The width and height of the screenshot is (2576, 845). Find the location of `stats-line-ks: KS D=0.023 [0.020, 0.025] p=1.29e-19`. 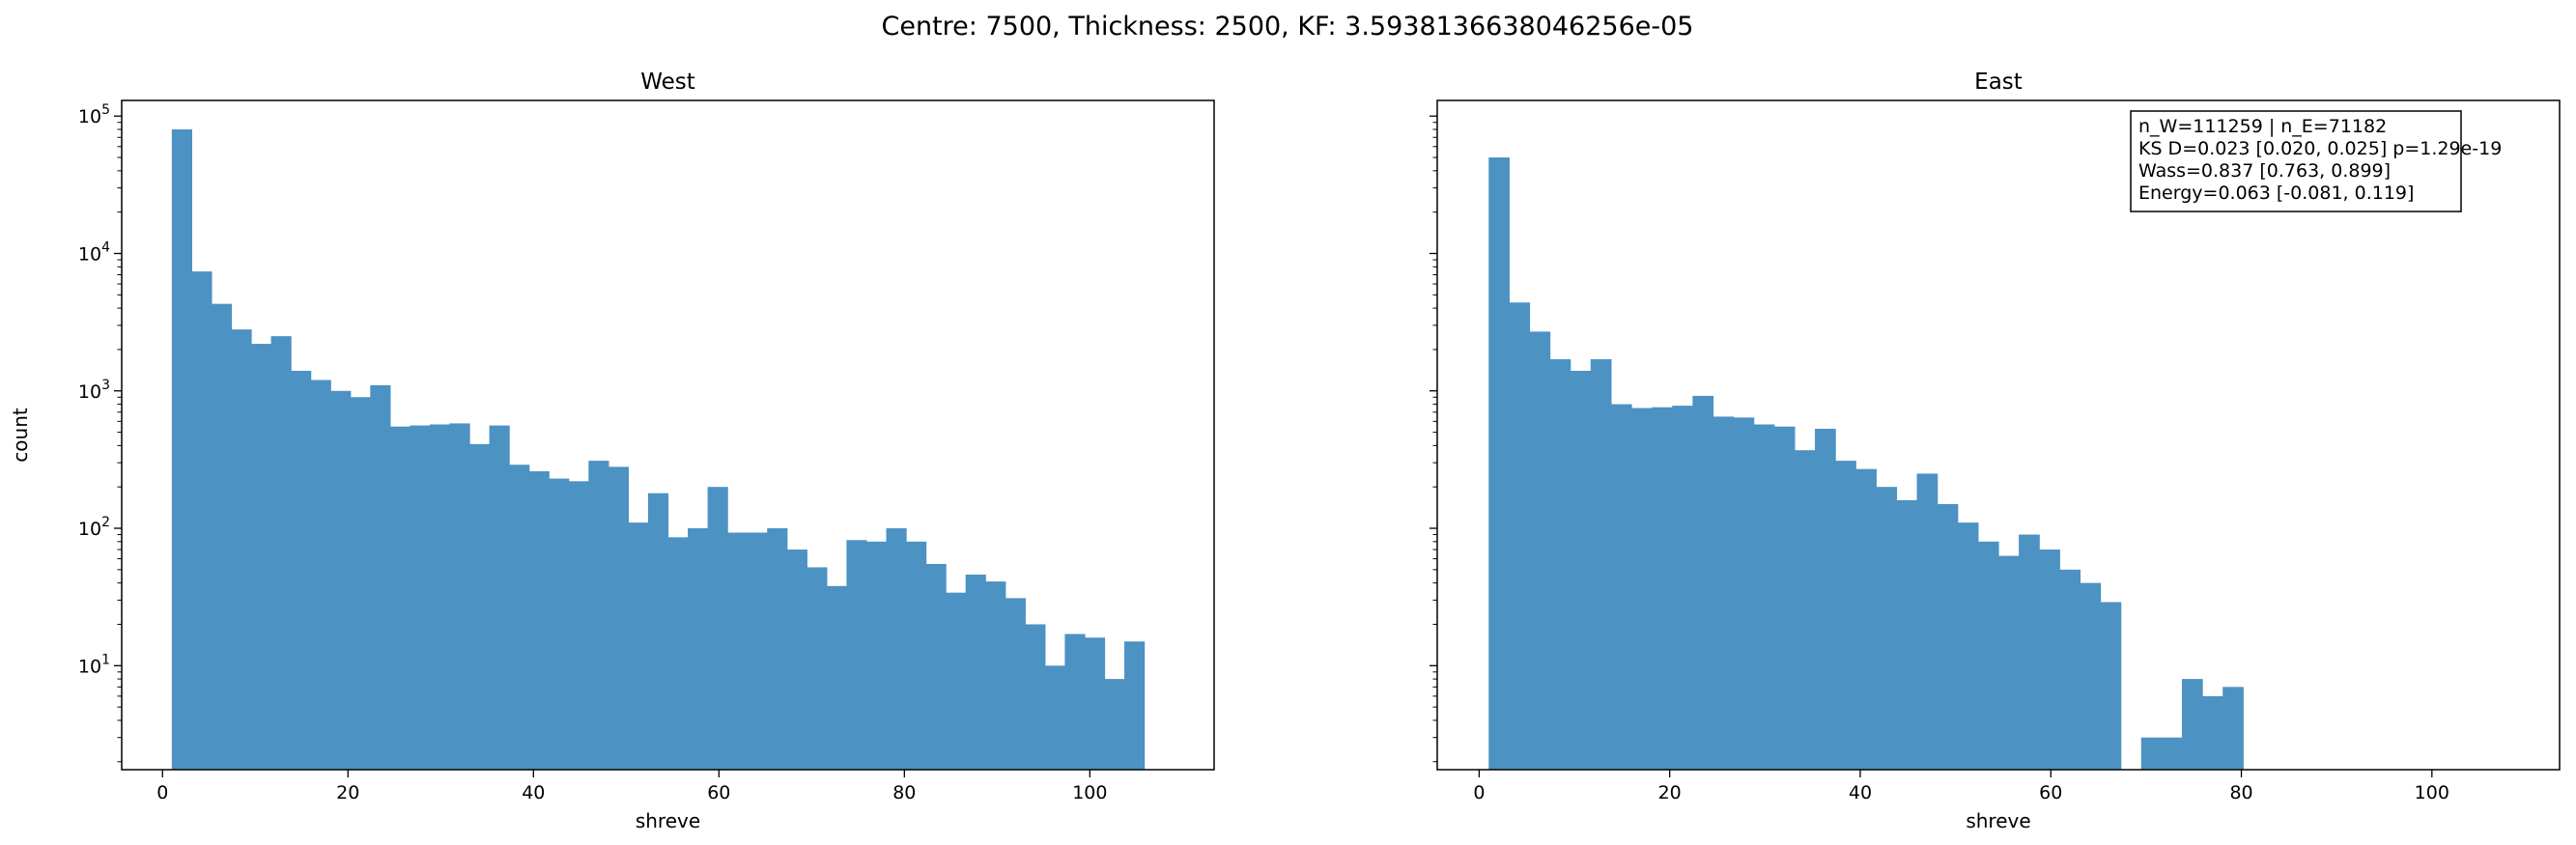

stats-line-ks: KS D=0.023 [0.020, 0.025] p=1.29e-19 is located at coordinates (2320, 148).